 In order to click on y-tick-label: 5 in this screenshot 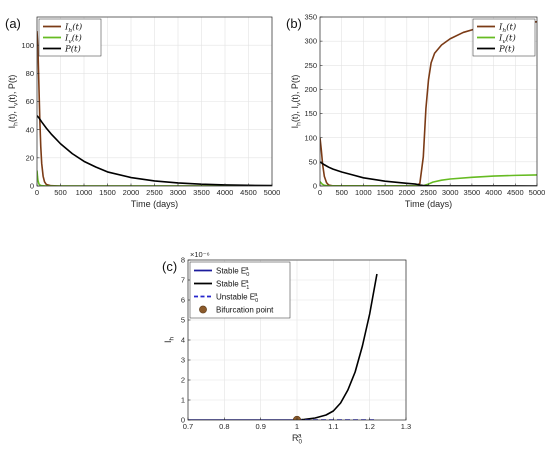, I will do `click(183, 320)`.